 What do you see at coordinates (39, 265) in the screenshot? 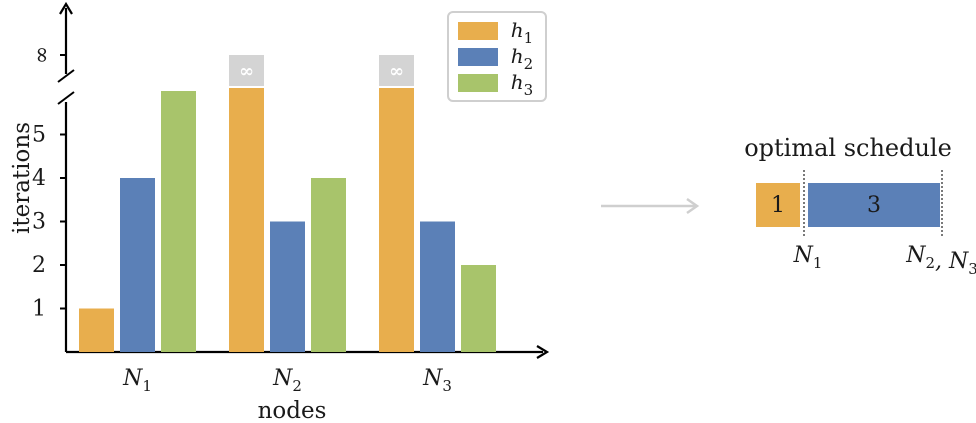
I see `y-tick-label: 2` at bounding box center [39, 265].